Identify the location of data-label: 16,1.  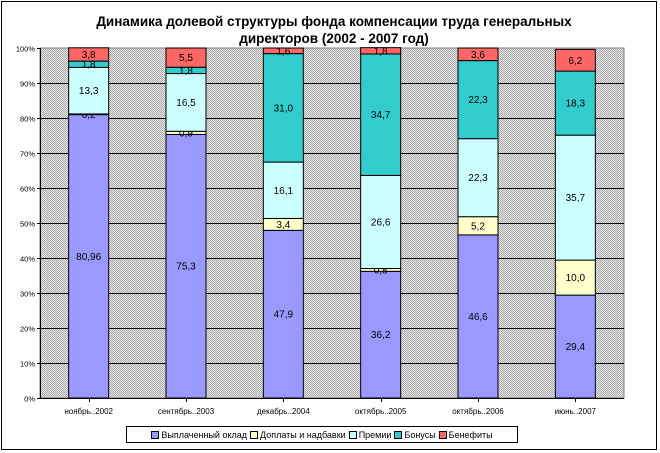
(284, 191).